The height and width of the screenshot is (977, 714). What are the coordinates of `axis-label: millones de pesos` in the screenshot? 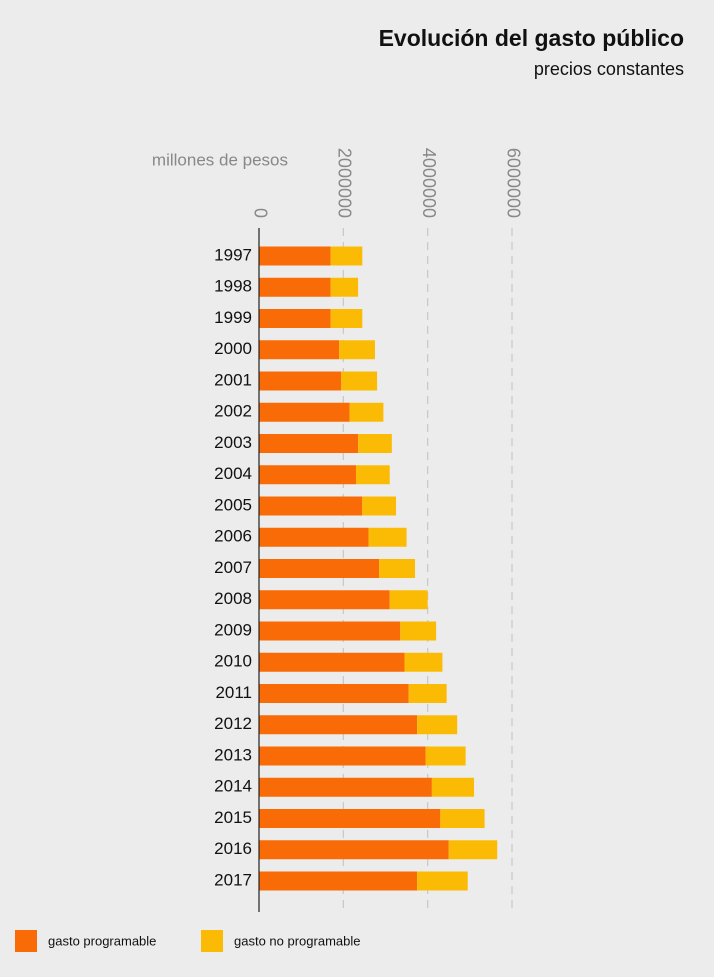 It's located at (220, 159).